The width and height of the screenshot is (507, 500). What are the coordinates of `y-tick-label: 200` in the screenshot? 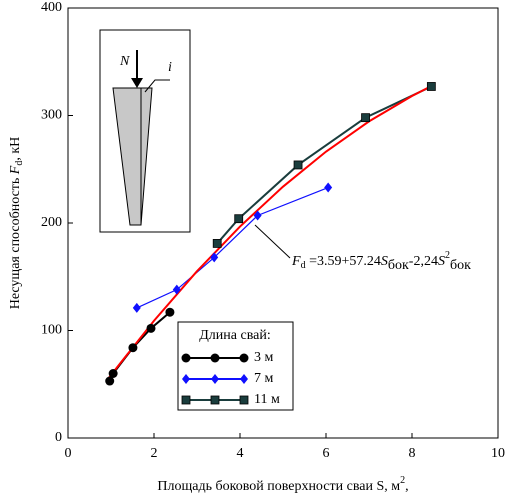 It's located at (51, 222).